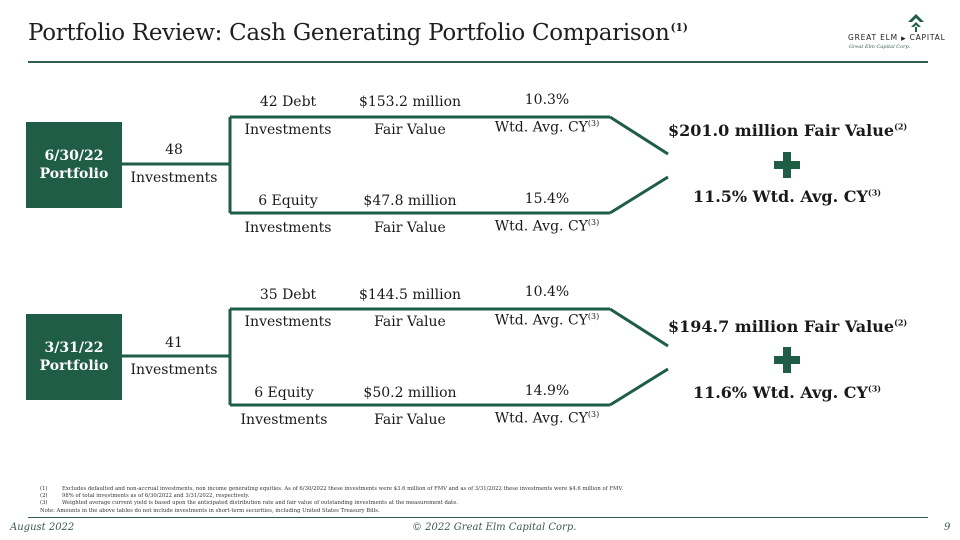 The width and height of the screenshot is (960, 540). I want to click on logo-tagline: Great Elm Capital Corp., so click(880, 47).